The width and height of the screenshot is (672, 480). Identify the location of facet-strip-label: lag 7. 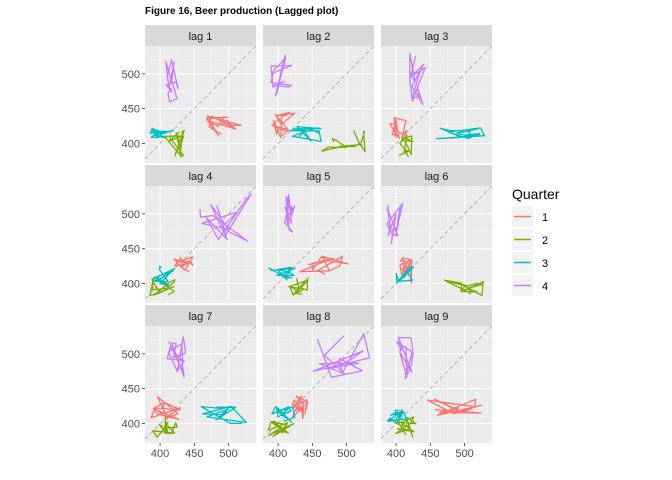
(201, 317).